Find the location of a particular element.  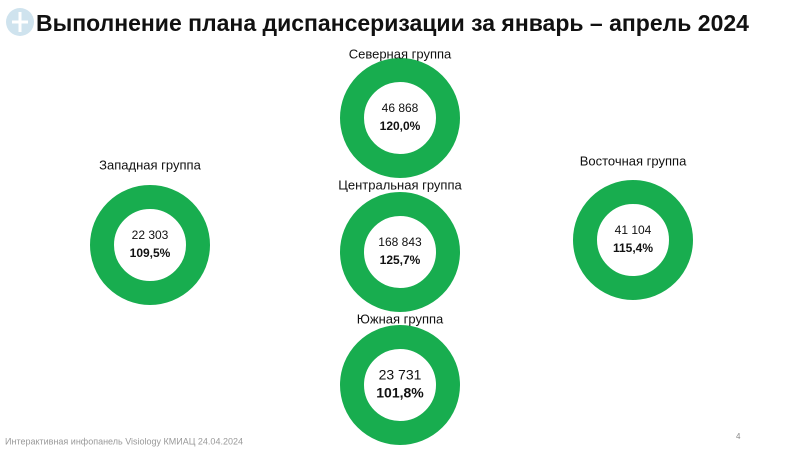

group-percent: 125,7% is located at coordinates (400, 260).